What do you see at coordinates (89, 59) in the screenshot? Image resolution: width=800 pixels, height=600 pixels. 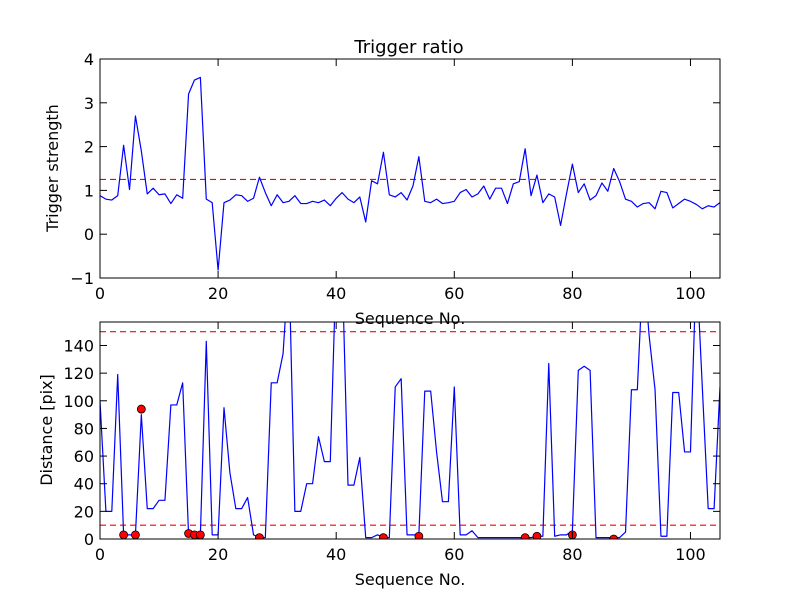 I see `top-y-tick-label: 4` at bounding box center [89, 59].